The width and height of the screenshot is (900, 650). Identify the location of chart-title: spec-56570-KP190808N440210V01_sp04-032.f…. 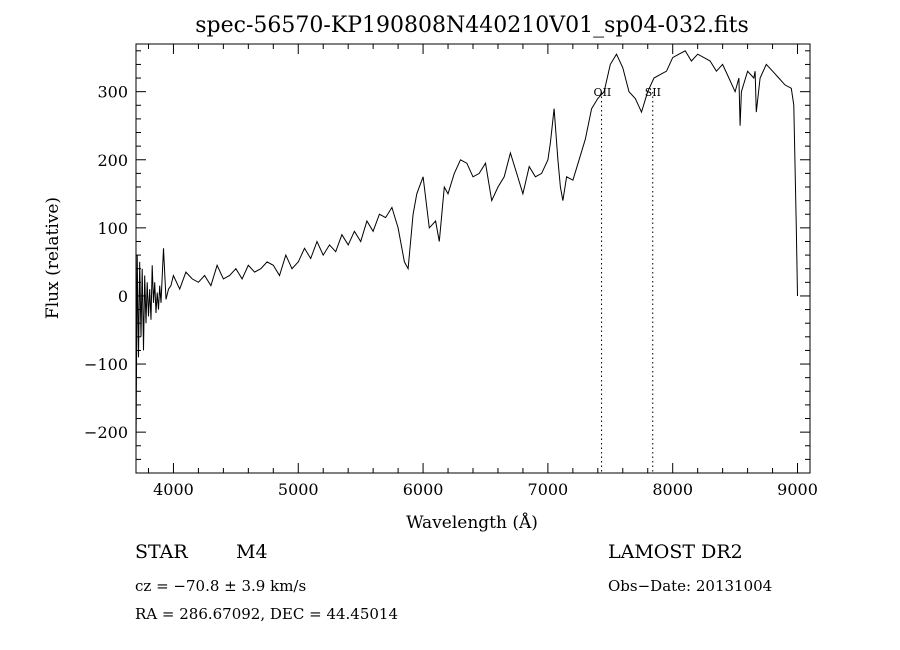
(472, 25).